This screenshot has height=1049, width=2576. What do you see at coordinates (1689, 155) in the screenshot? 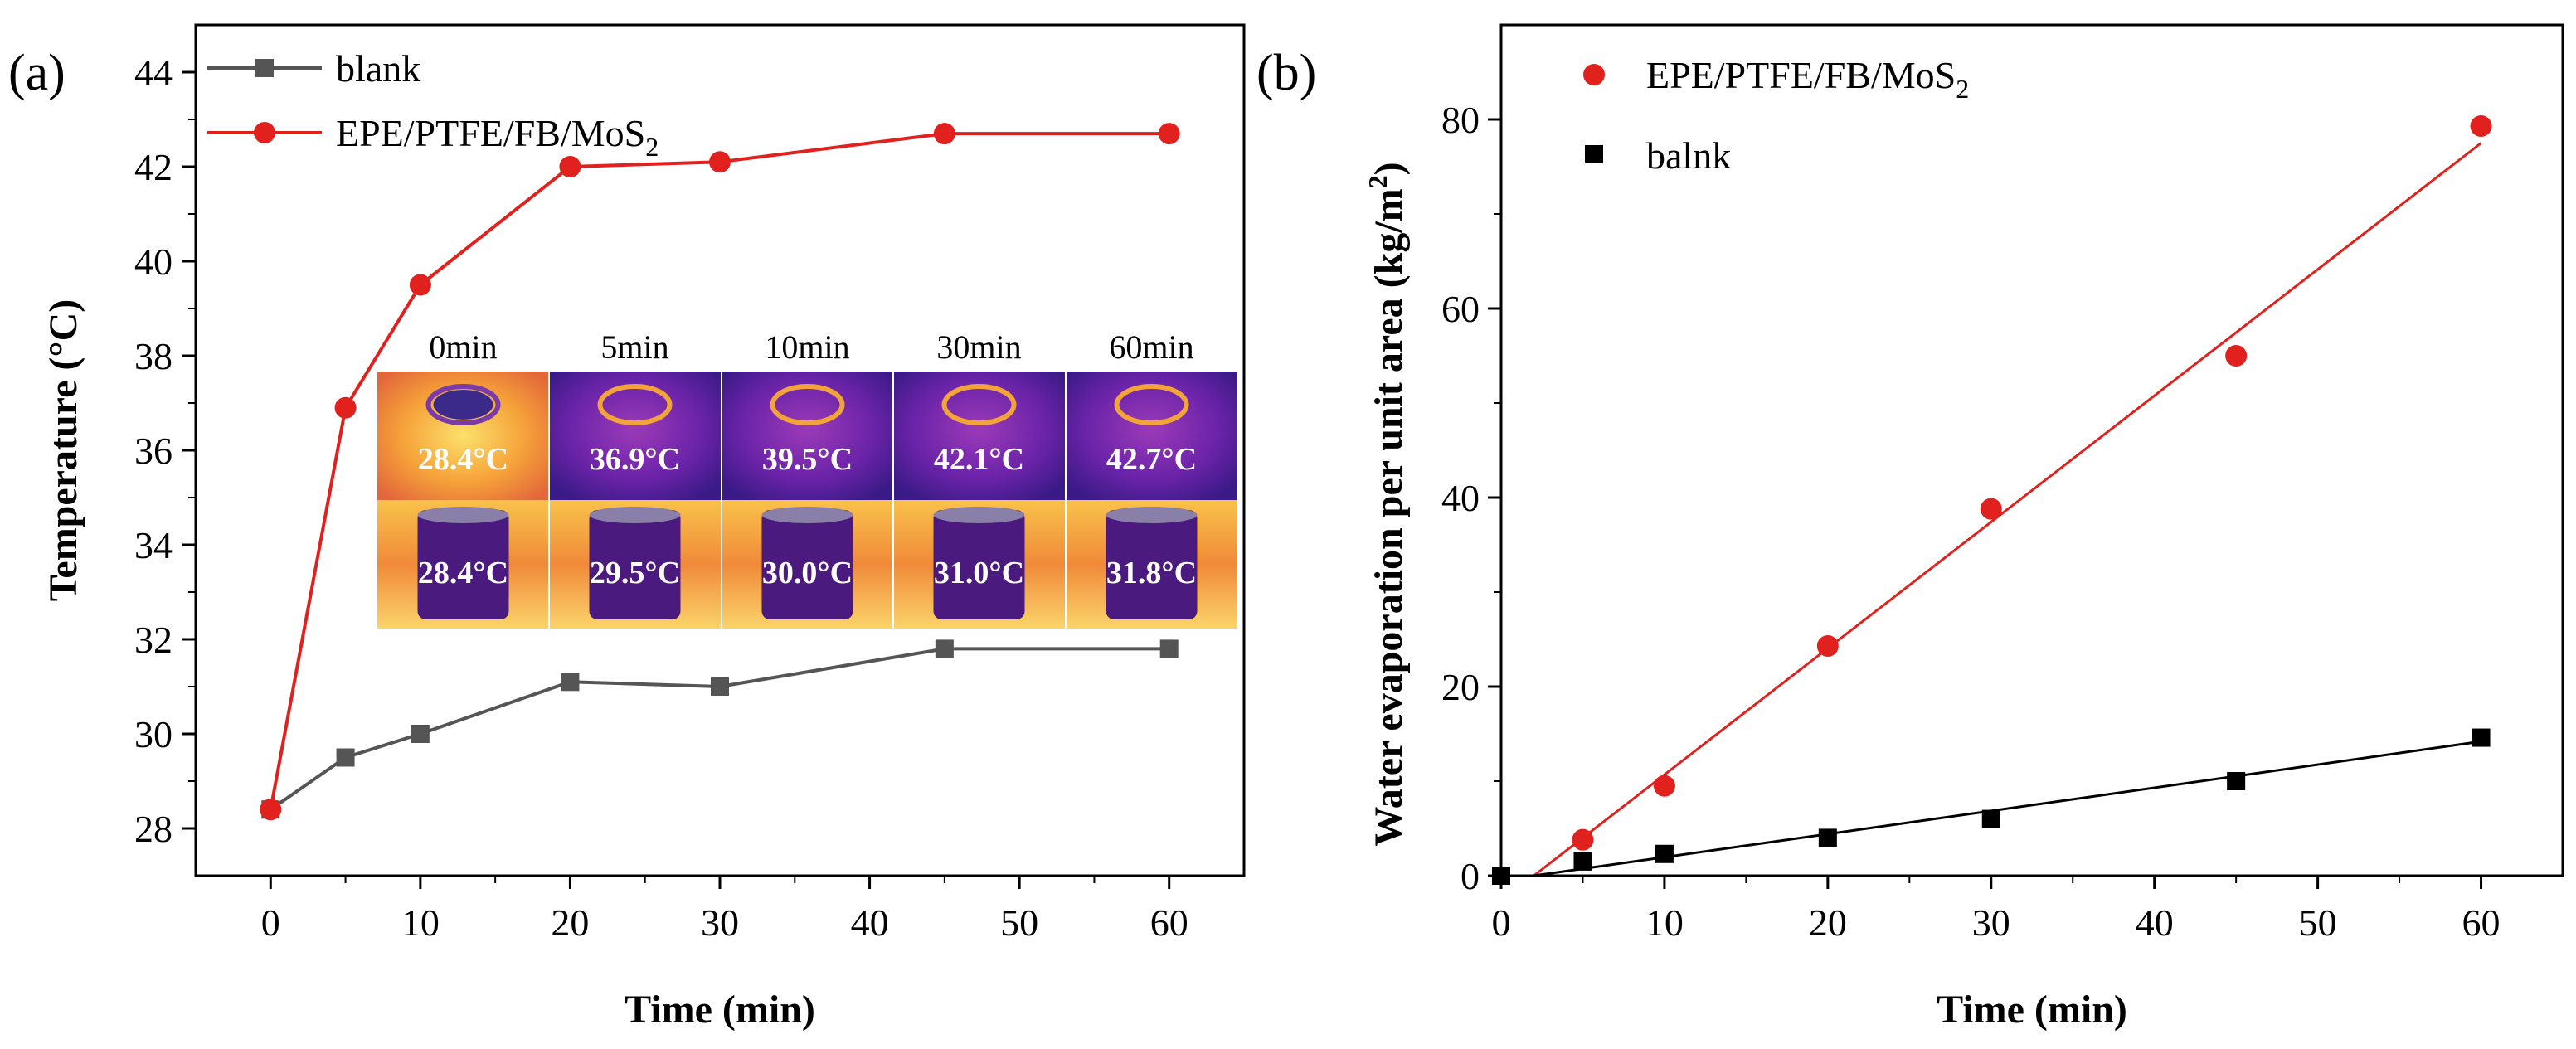
I see `legend-b-blank-label: balnk` at bounding box center [1689, 155].